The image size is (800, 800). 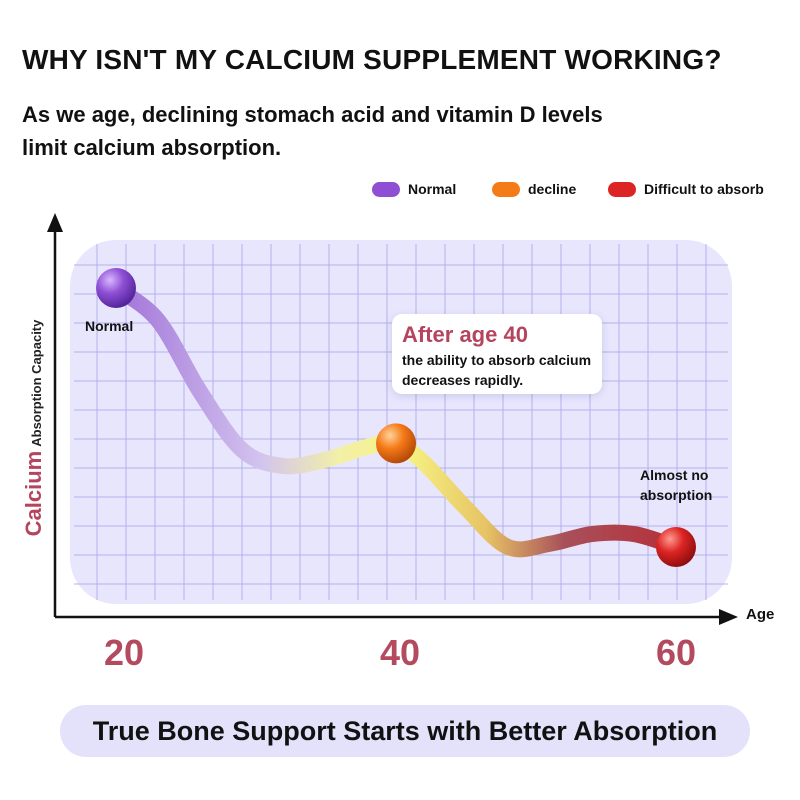 I want to click on legend-item-decline: decline, so click(x=534, y=189).